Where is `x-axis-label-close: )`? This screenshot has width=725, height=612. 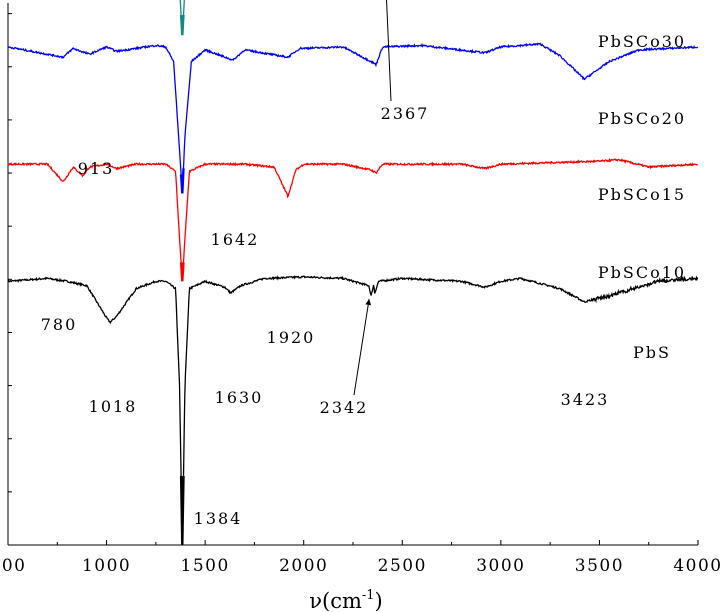
x-axis-label-close: ) is located at coordinates (379, 600).